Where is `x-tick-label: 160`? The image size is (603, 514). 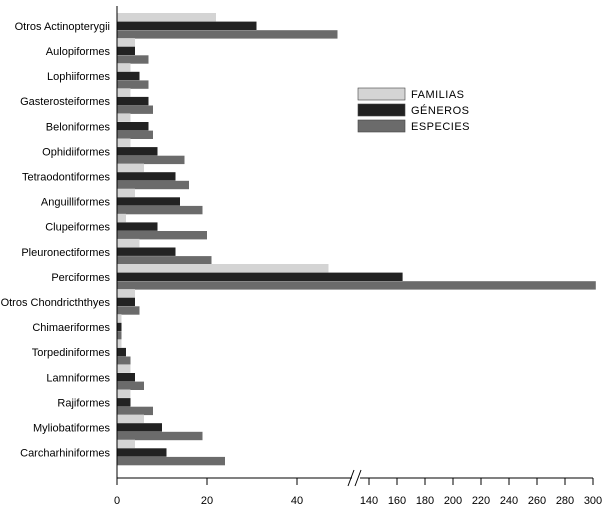
x-tick-label: 160 is located at coordinates (397, 501).